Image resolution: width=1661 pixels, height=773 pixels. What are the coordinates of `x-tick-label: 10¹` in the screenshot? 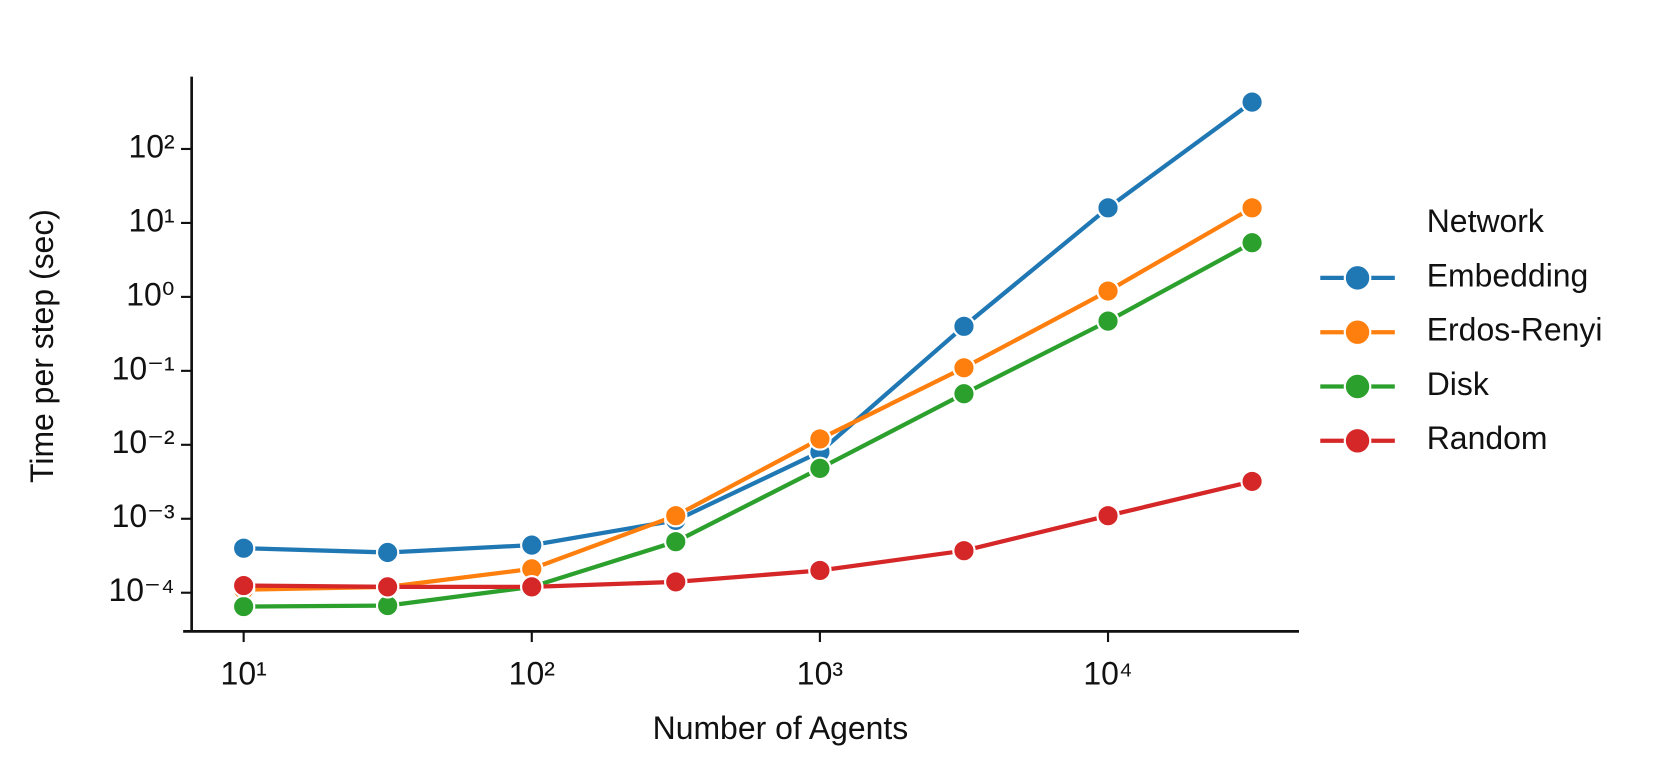 It's located at (244, 674).